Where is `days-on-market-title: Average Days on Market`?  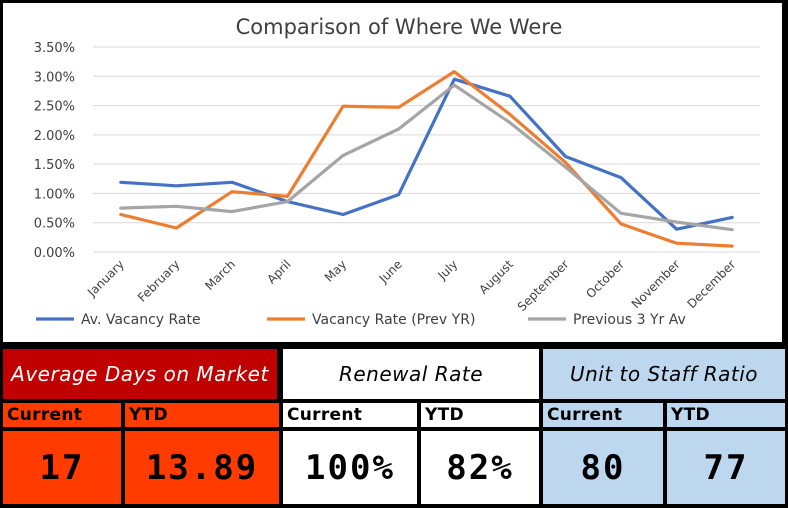 days-on-market-title: Average Days on Market is located at coordinates (140, 374).